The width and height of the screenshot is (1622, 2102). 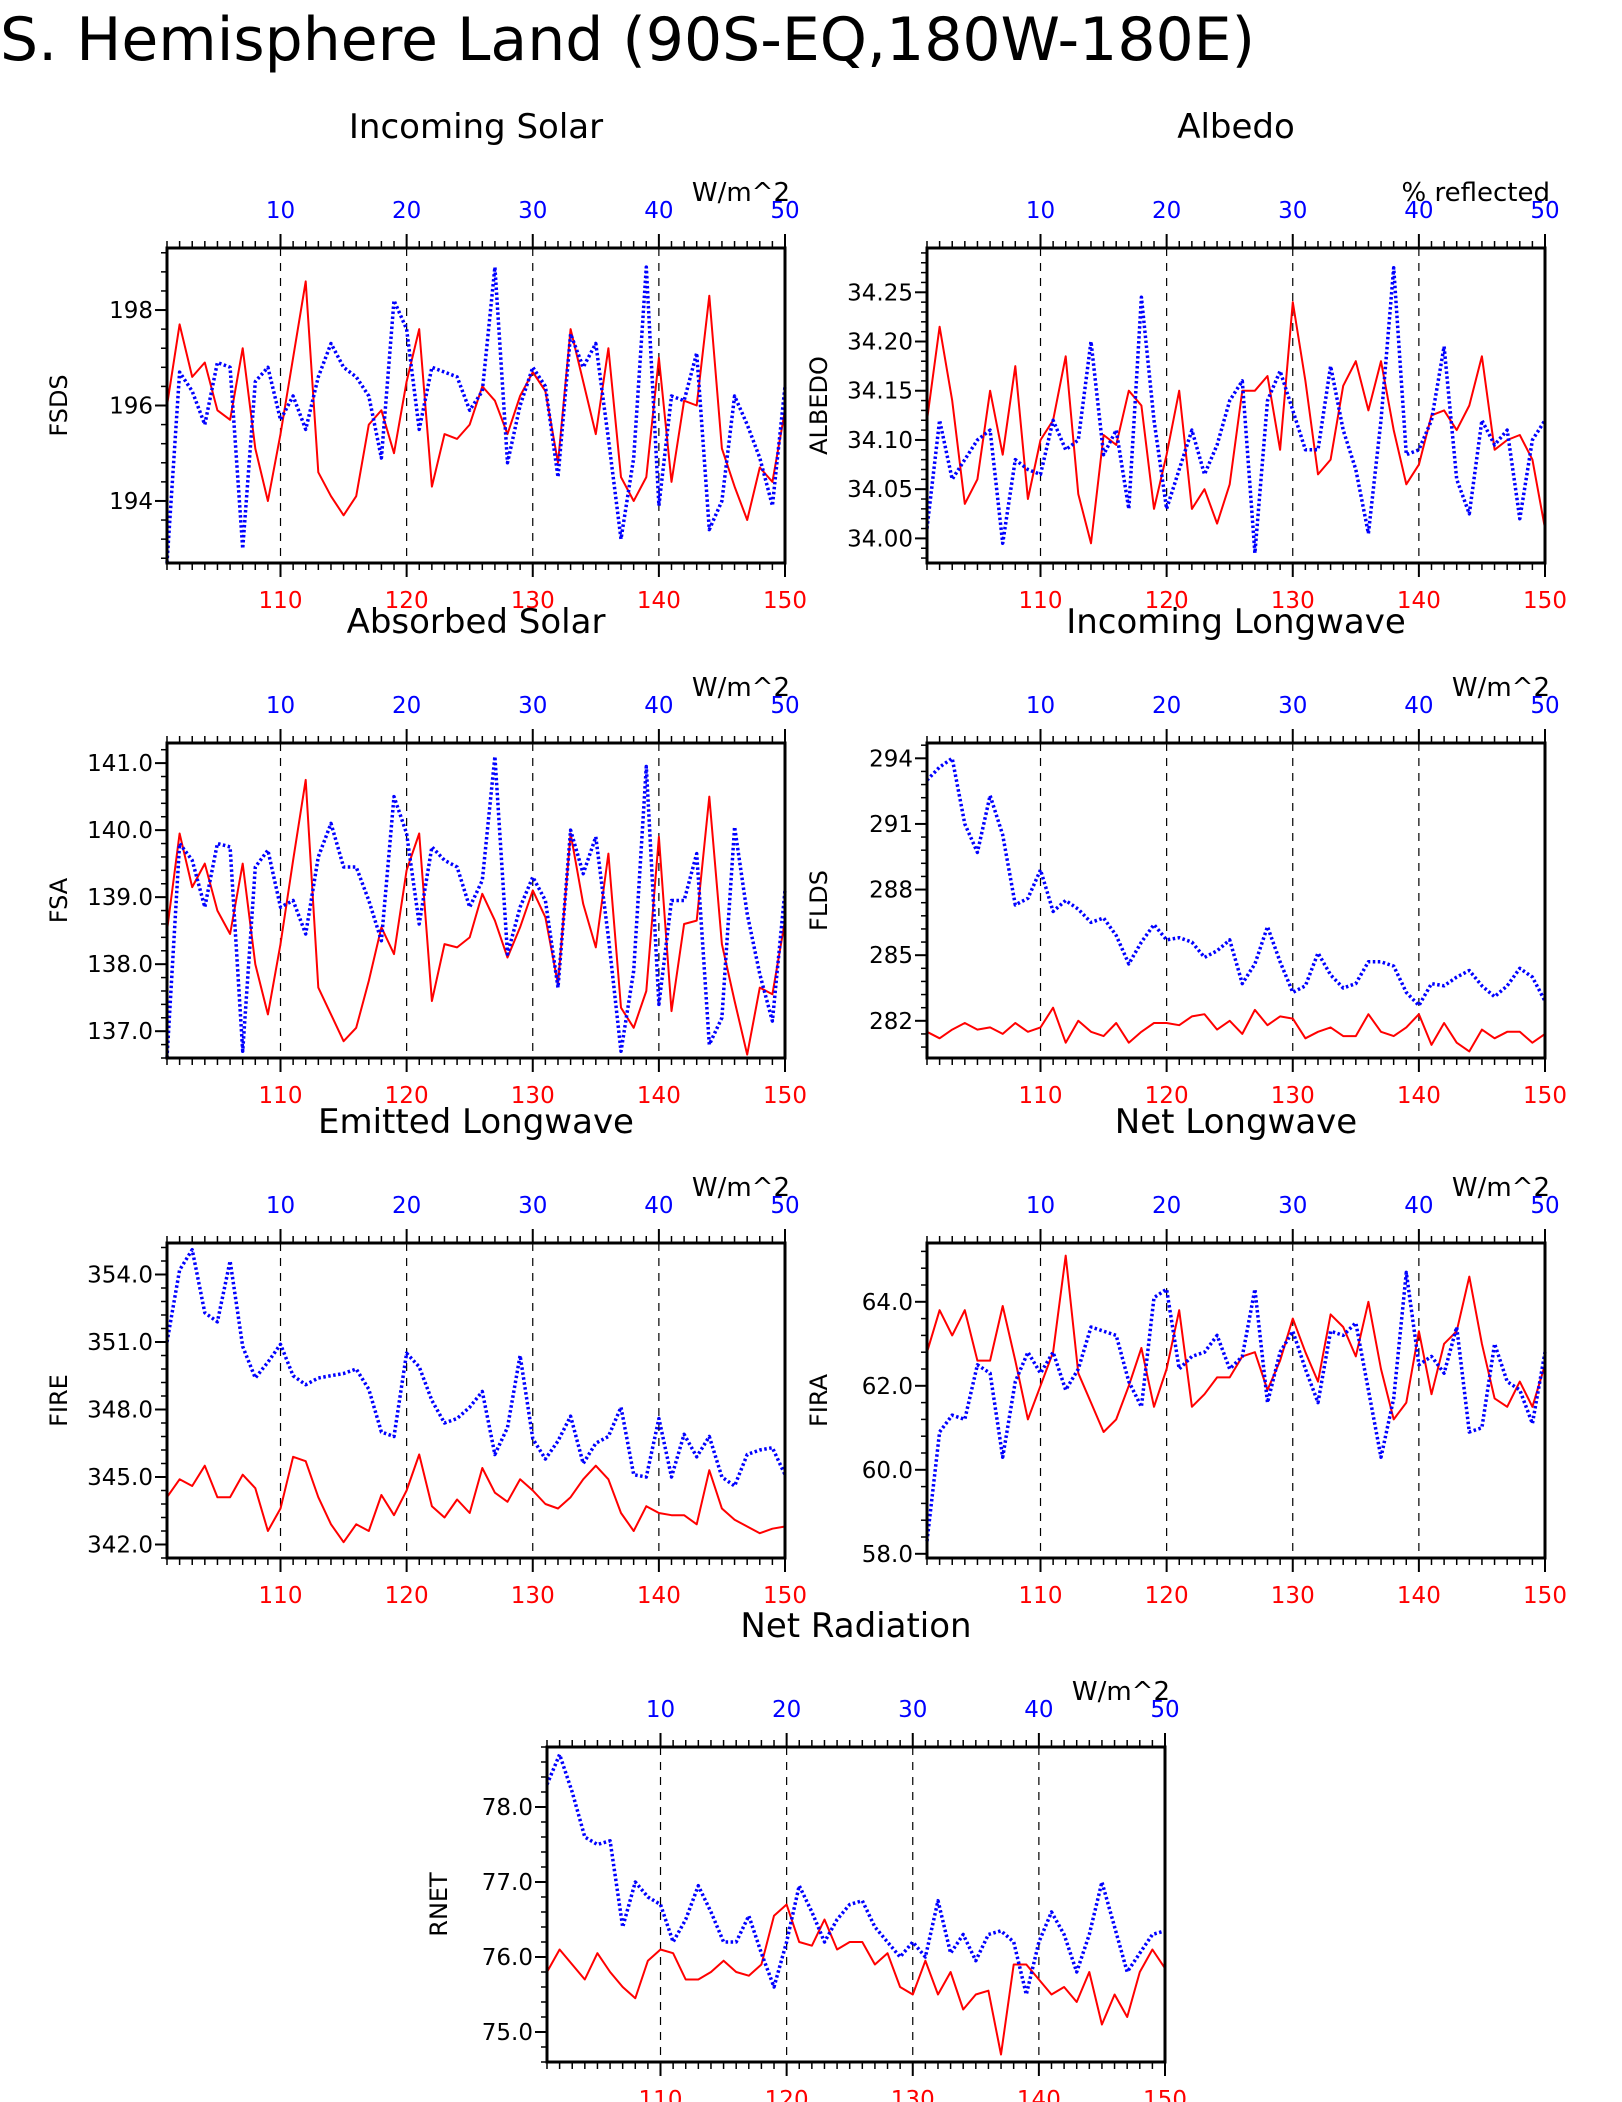 What do you see at coordinates (59, 1400) in the screenshot?
I see `y-axis-label: FIRE` at bounding box center [59, 1400].